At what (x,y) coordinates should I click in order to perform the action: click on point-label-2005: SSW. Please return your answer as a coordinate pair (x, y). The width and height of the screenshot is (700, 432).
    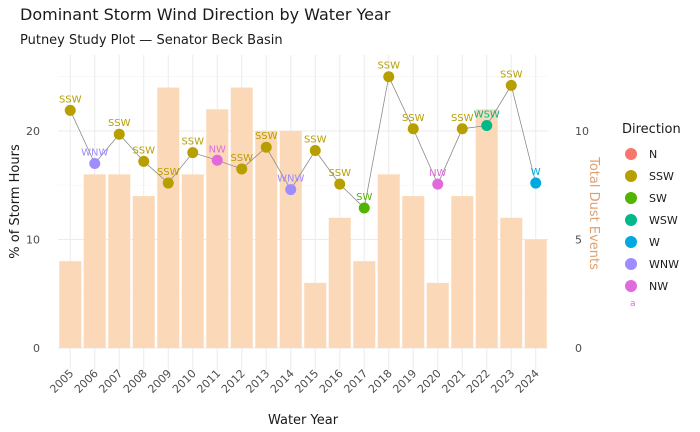
    Looking at the image, I should click on (70, 99).